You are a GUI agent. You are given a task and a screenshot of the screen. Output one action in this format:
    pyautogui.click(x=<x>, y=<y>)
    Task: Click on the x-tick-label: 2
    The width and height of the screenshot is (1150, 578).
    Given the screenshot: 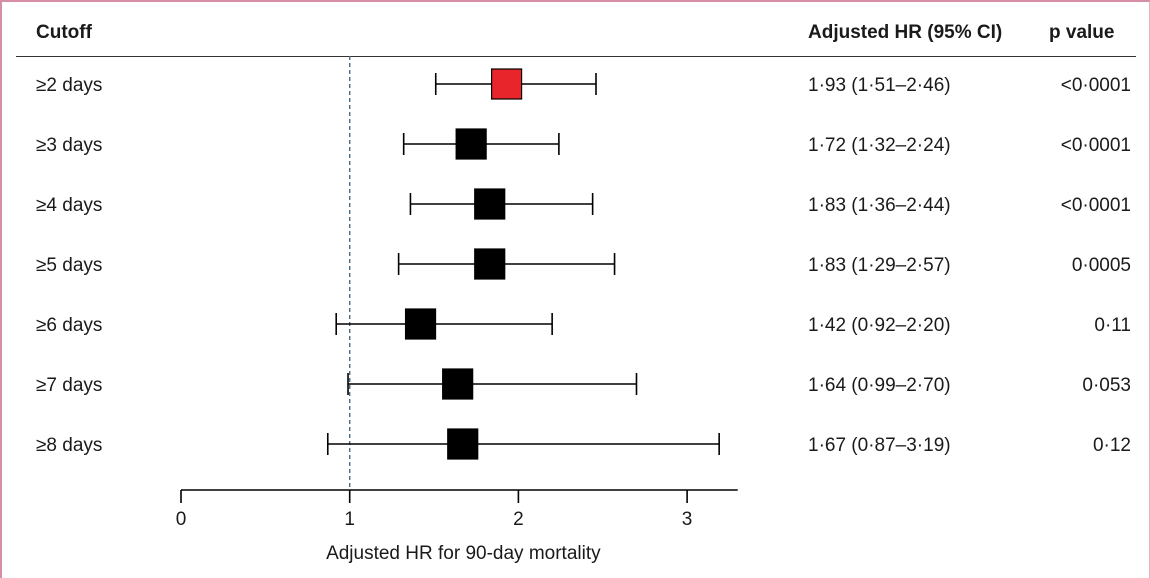 What is the action you would take?
    pyautogui.click(x=518, y=519)
    